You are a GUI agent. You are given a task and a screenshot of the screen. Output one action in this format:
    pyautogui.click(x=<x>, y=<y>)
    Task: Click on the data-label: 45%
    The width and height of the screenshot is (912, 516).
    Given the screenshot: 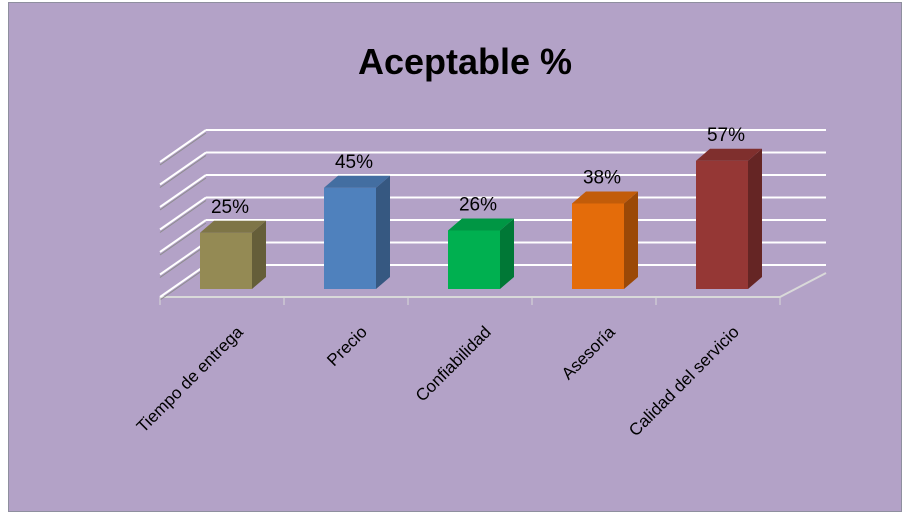 What is the action you would take?
    pyautogui.click(x=354, y=162)
    